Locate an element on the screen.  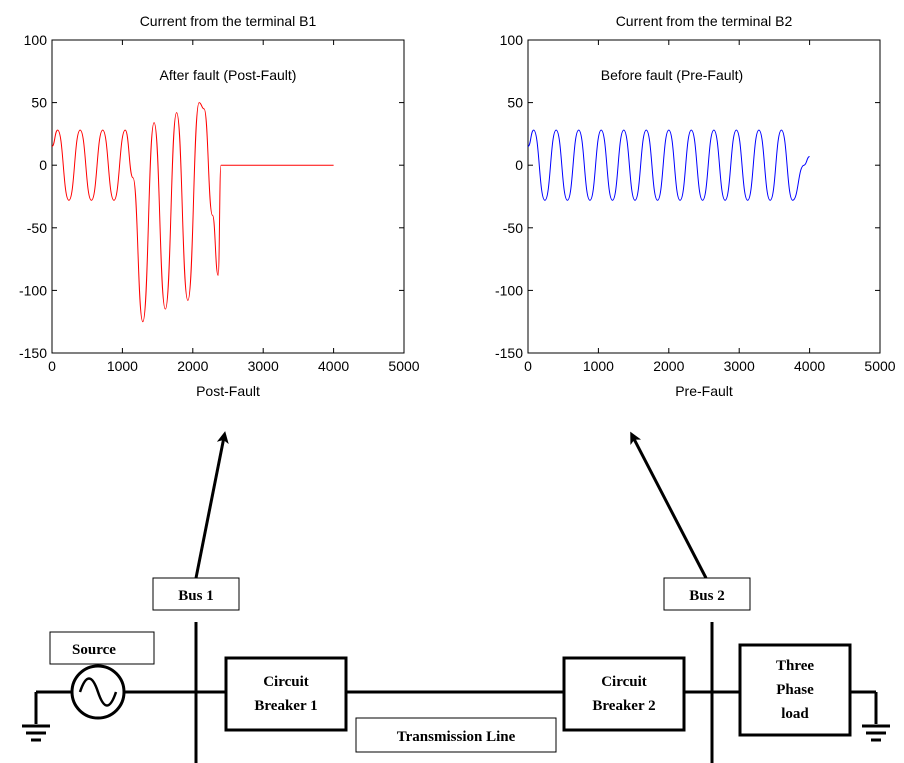
ground-icon-right is located at coordinates (876, 733).